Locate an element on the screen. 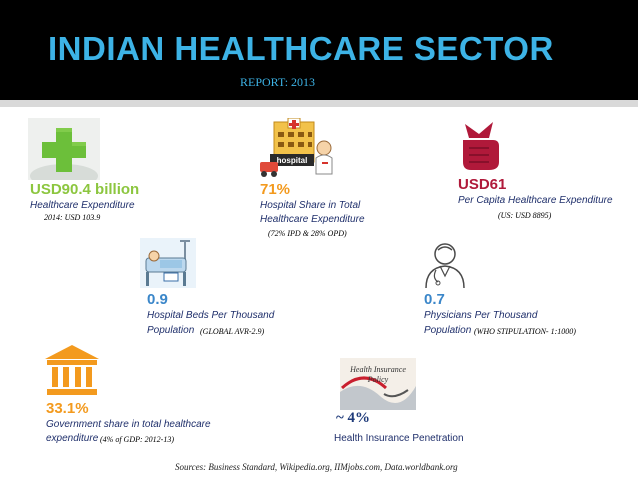 Image resolution: width=638 pixels, height=479 pixels. report-year: REPORT: 2013 is located at coordinates (278, 82).